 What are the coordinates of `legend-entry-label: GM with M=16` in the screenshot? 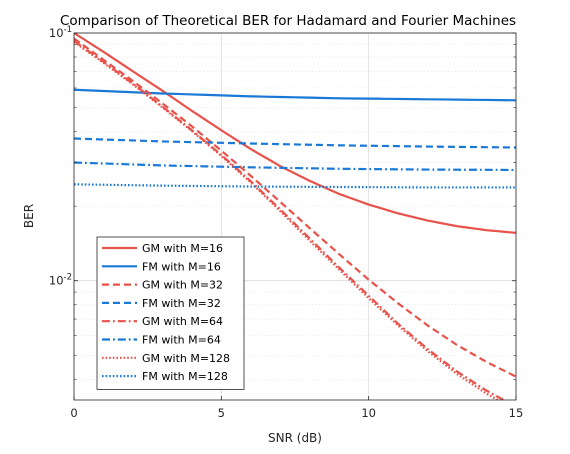 It's located at (182, 248).